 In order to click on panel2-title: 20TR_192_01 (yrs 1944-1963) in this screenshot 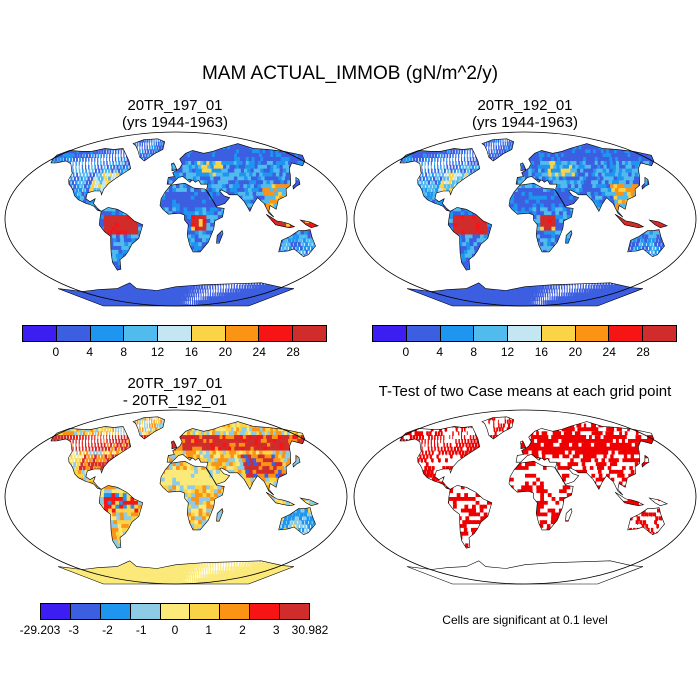, I will do `click(525, 114)`.